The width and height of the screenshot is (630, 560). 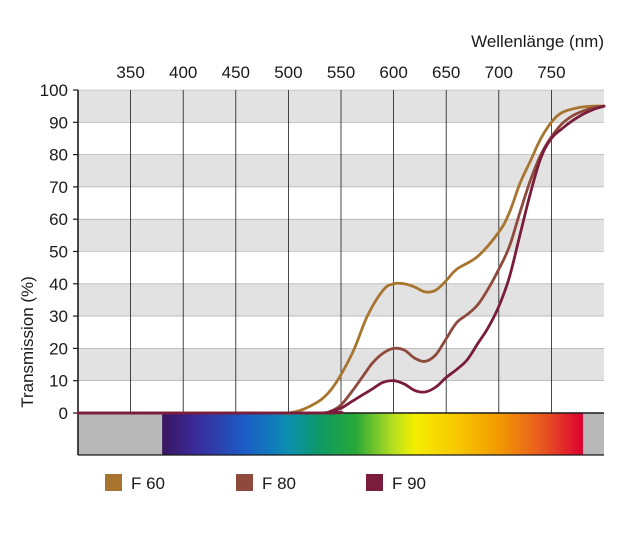 What do you see at coordinates (372, 434) in the screenshot?
I see `visible-spectrum-bar` at bounding box center [372, 434].